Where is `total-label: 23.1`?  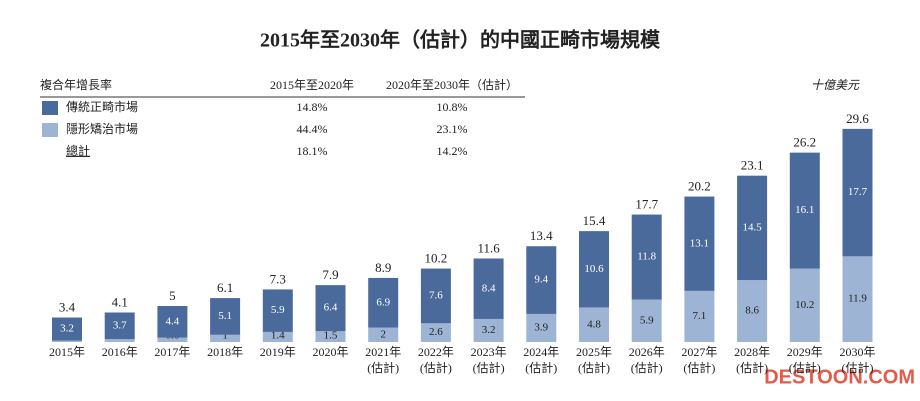
total-label: 23.1 is located at coordinates (752, 165).